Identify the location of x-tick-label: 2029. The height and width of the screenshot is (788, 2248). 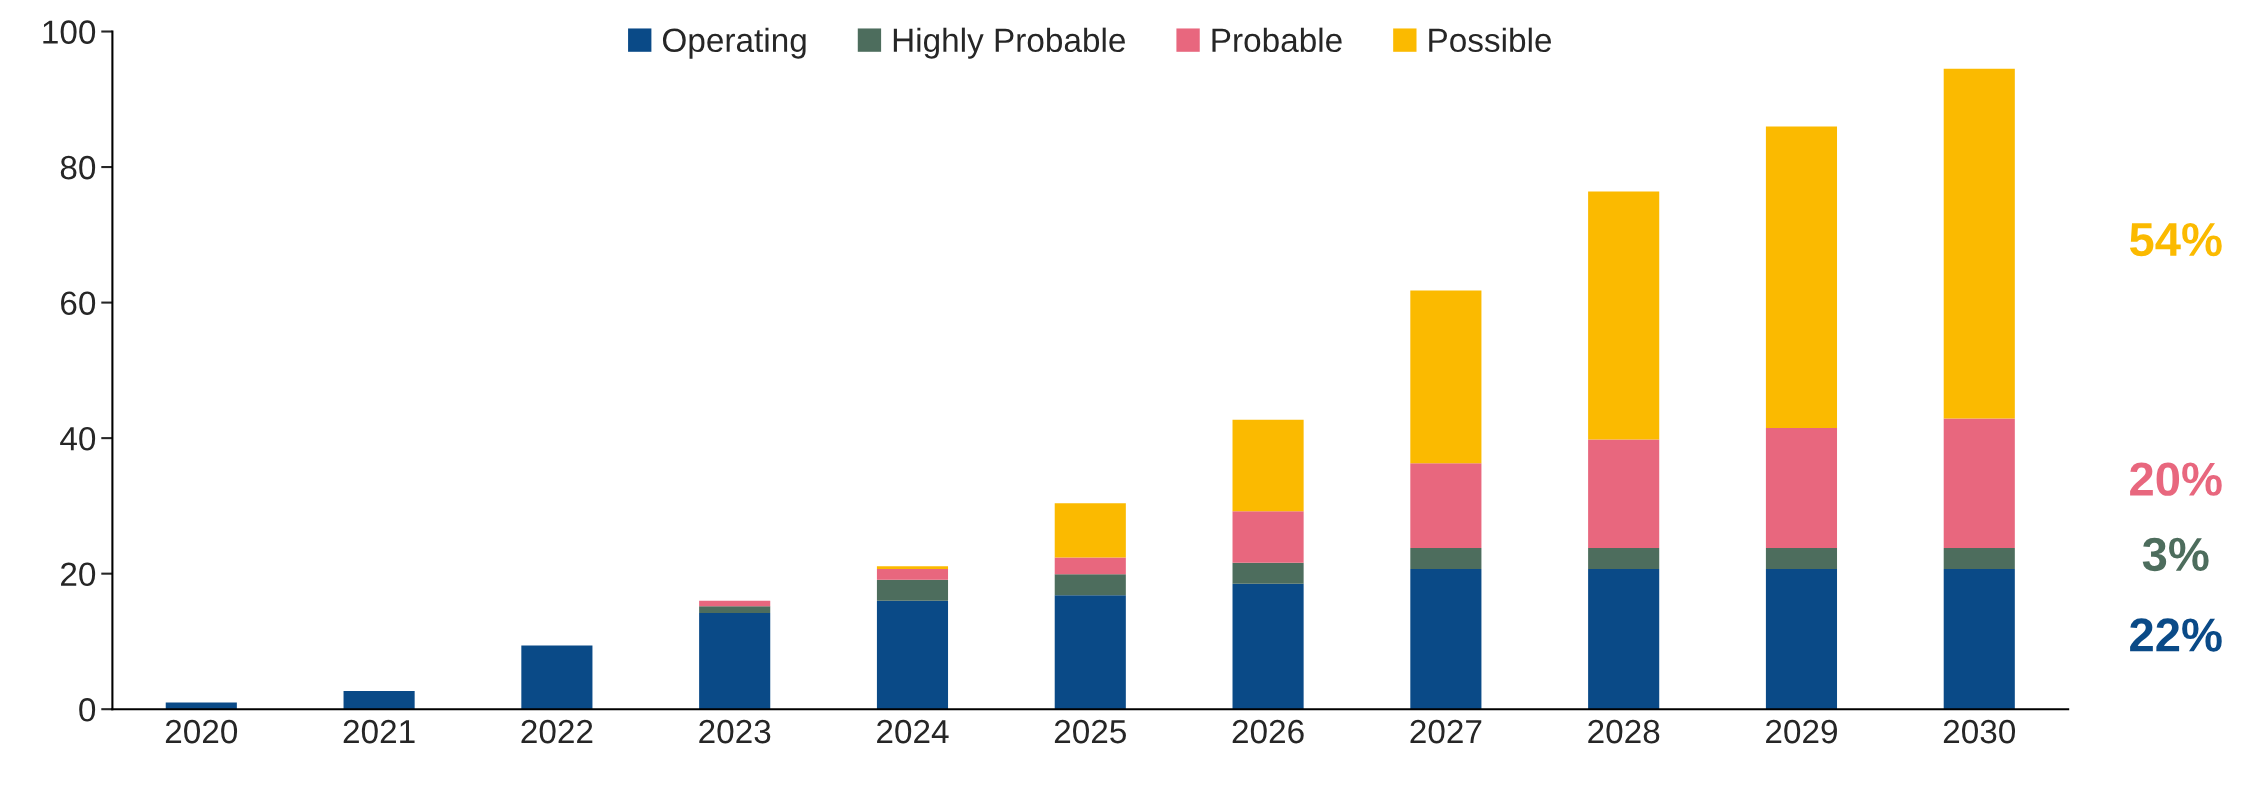
(1801, 731).